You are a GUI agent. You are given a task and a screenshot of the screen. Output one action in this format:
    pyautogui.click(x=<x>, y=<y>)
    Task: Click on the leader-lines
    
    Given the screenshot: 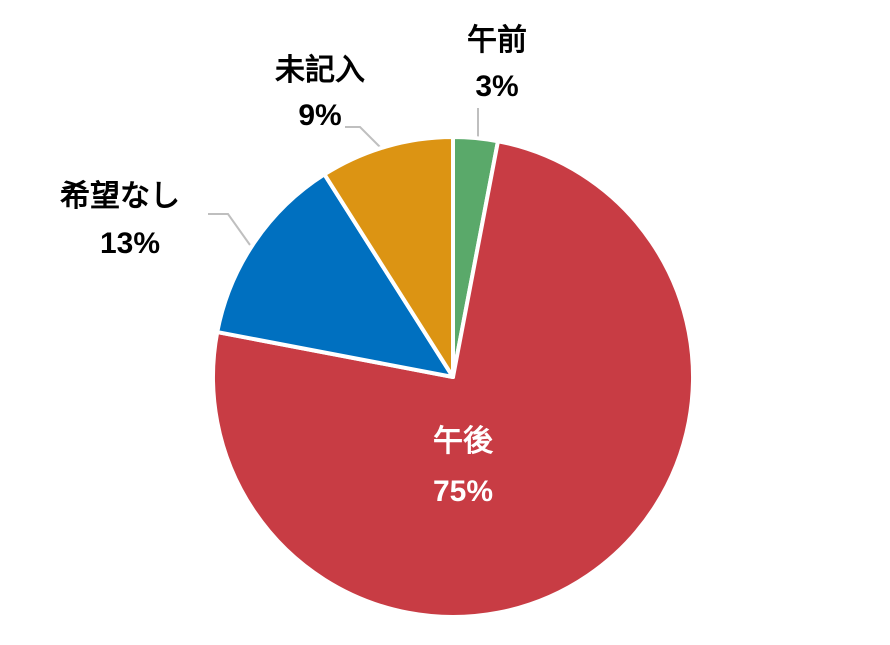 What is the action you would take?
    pyautogui.click(x=343, y=177)
    